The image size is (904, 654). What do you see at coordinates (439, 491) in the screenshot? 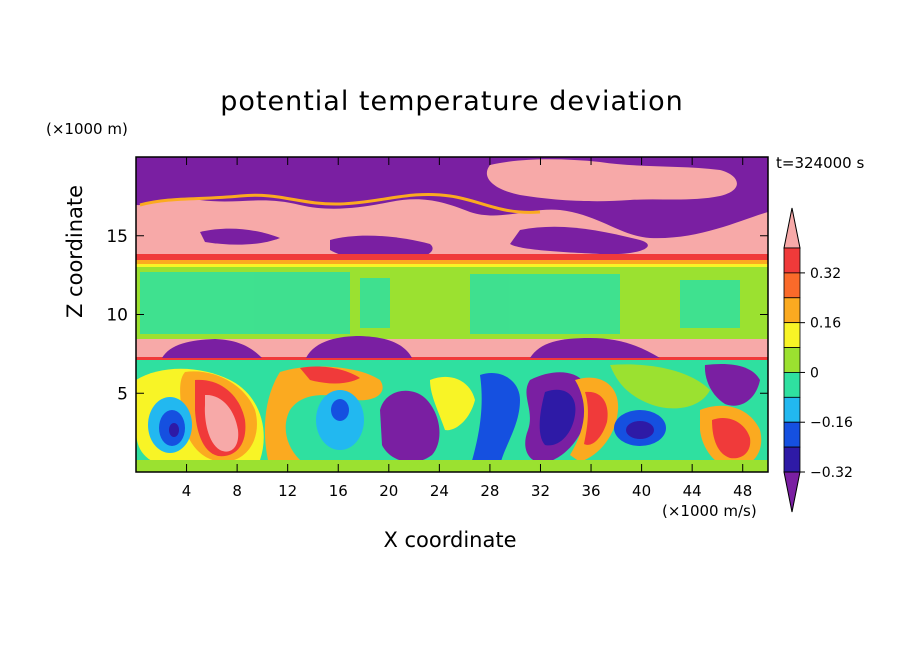
I see `x-tick-label: 24` at bounding box center [439, 491].